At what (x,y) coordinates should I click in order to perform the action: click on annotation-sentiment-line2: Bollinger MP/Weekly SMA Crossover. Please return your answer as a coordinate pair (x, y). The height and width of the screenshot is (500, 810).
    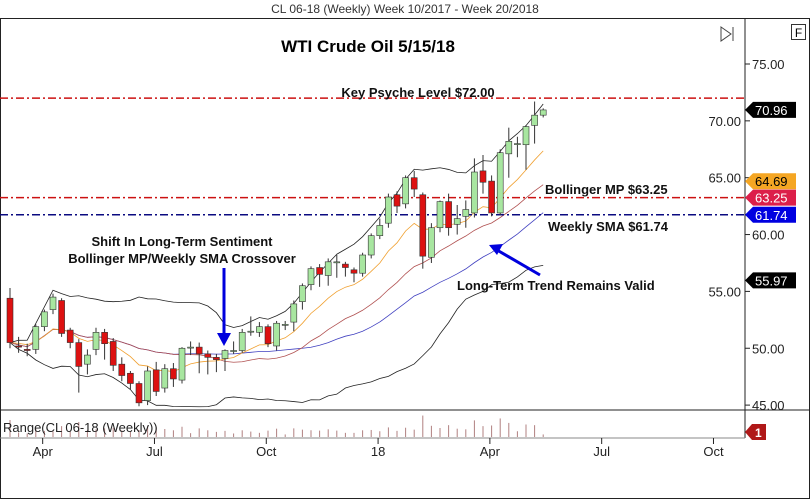
    Looking at the image, I should click on (182, 258).